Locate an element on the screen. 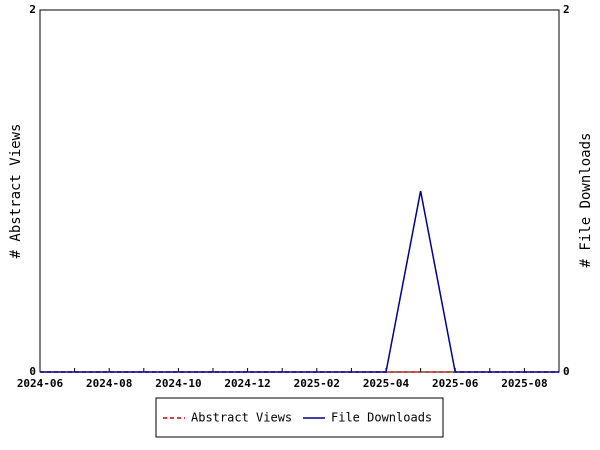 This screenshot has height=450, width=600. y-tick-label: 2 is located at coordinates (32, 9).